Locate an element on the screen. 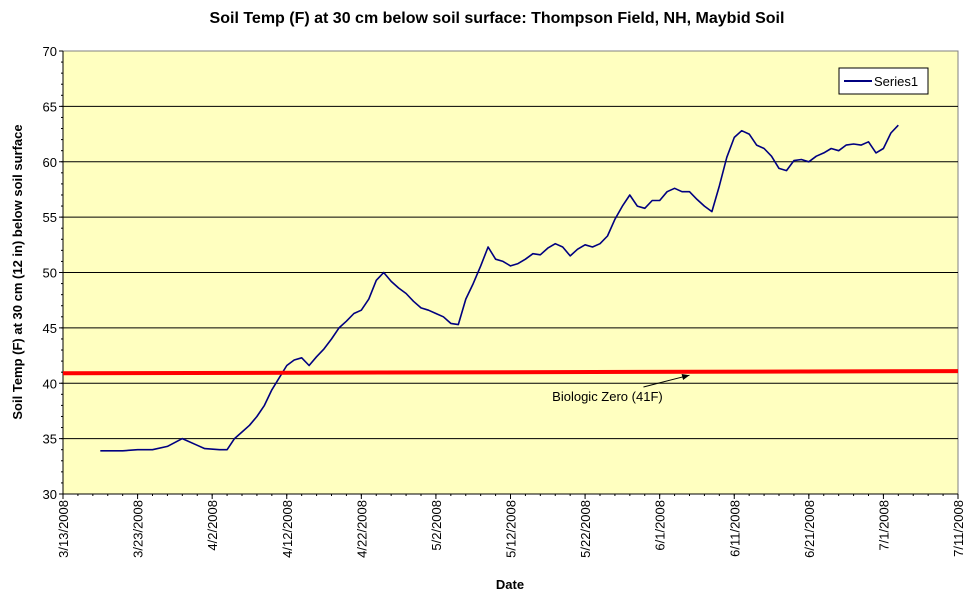  y-tick-label: 55 is located at coordinates (50, 217).